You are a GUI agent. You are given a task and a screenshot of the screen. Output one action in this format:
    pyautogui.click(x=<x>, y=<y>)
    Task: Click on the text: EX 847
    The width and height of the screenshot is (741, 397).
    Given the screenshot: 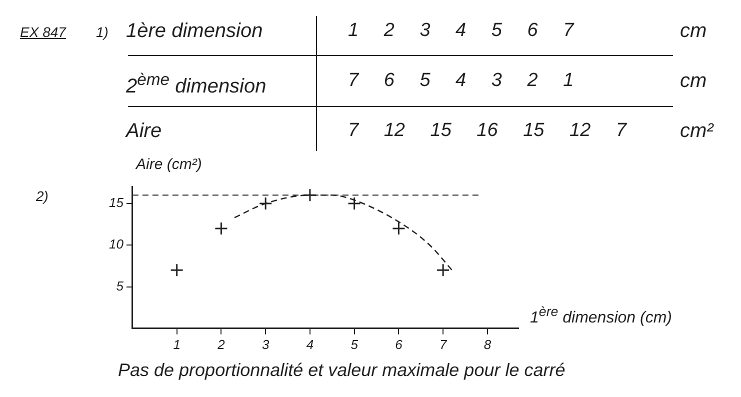 What is the action you would take?
    pyautogui.click(x=43, y=32)
    